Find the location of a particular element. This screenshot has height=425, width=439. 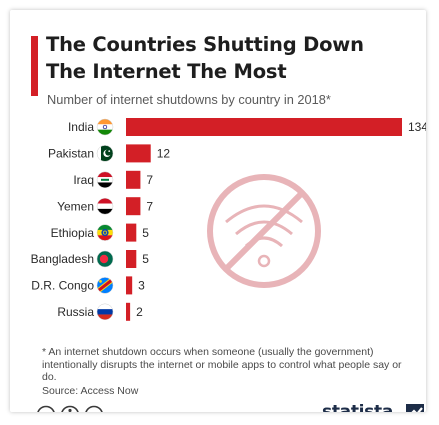

wifi-arc-outer is located at coordinates (264, 214).